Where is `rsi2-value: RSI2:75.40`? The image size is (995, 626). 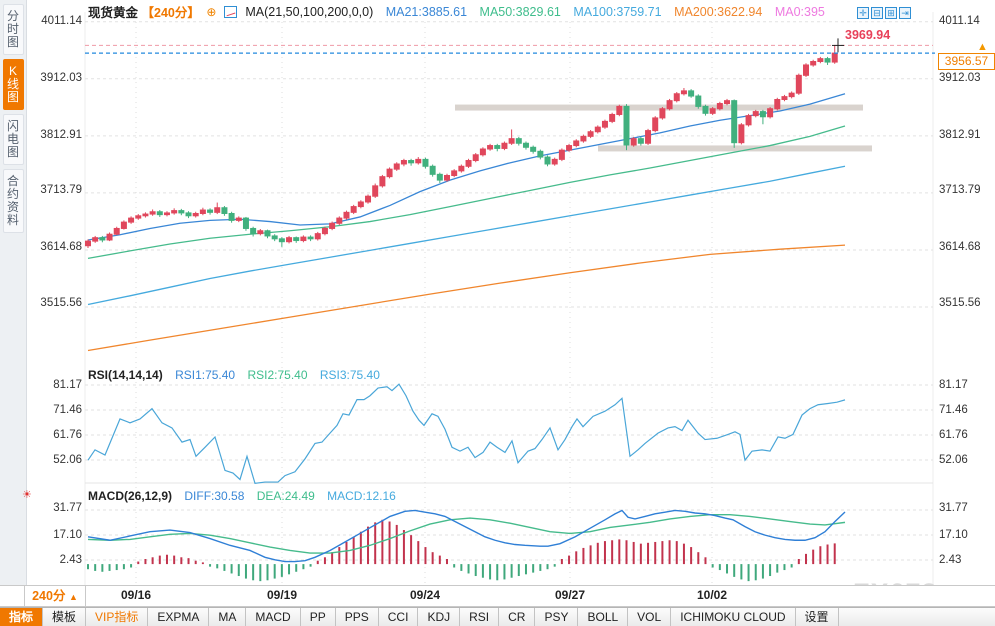 rsi2-value: RSI2:75.40 is located at coordinates (277, 375).